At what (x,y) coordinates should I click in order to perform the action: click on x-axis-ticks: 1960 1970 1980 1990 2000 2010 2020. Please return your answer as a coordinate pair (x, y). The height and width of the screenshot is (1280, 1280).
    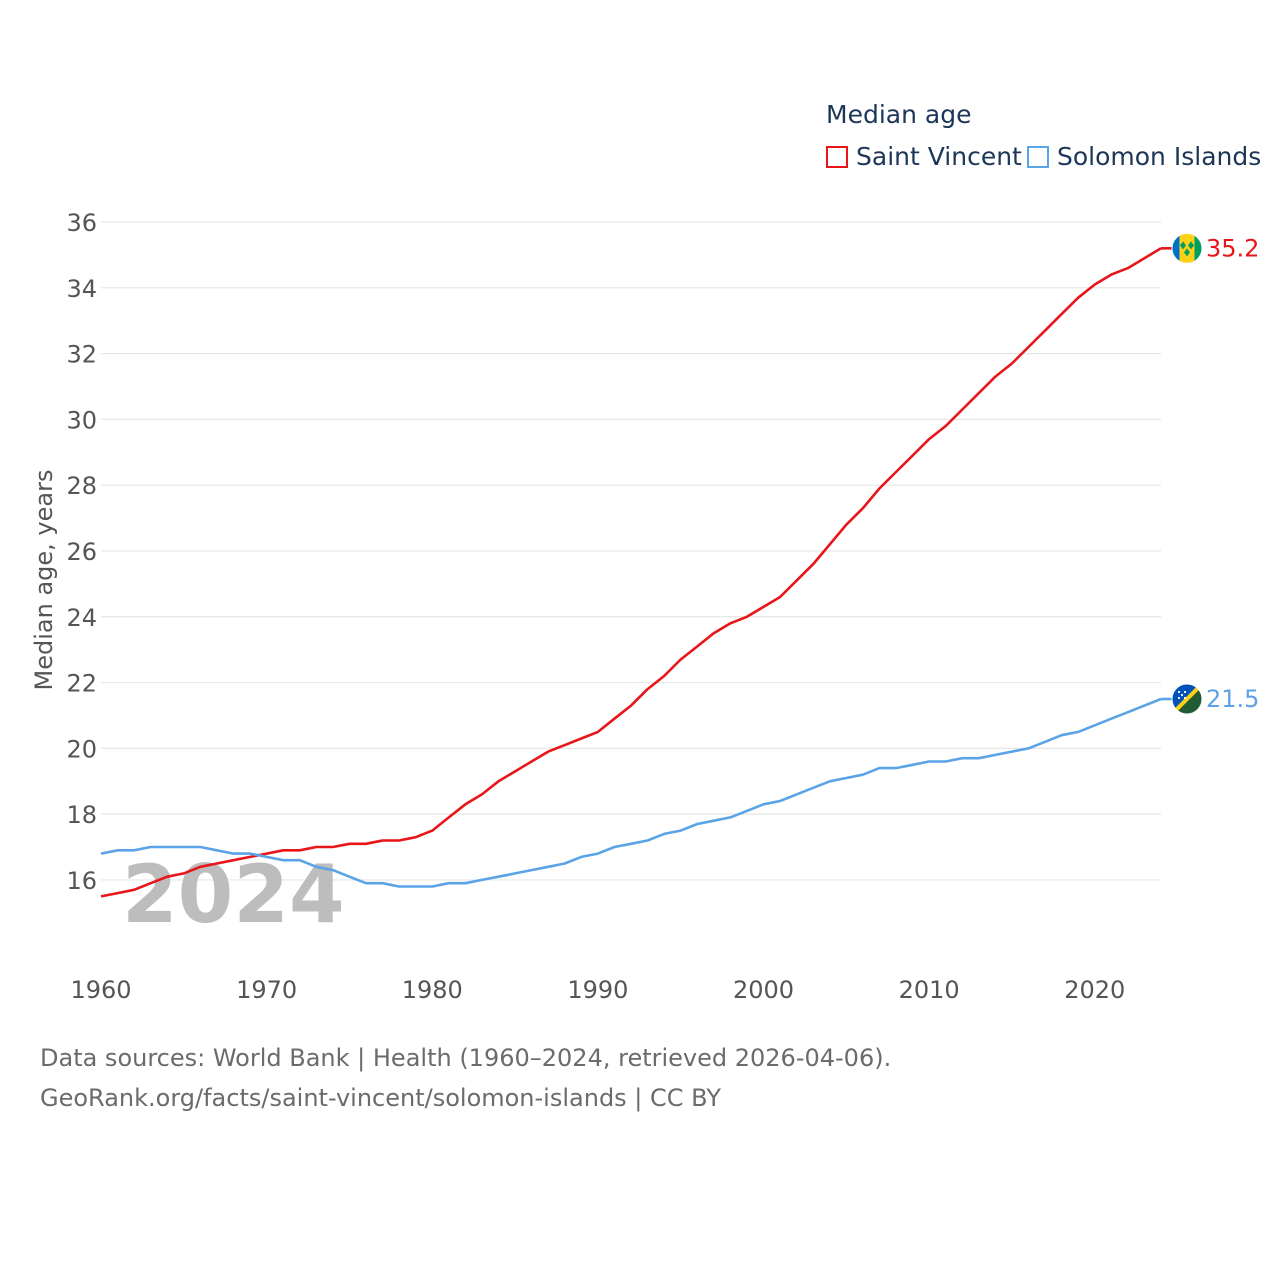
    Looking at the image, I should click on (597, 990).